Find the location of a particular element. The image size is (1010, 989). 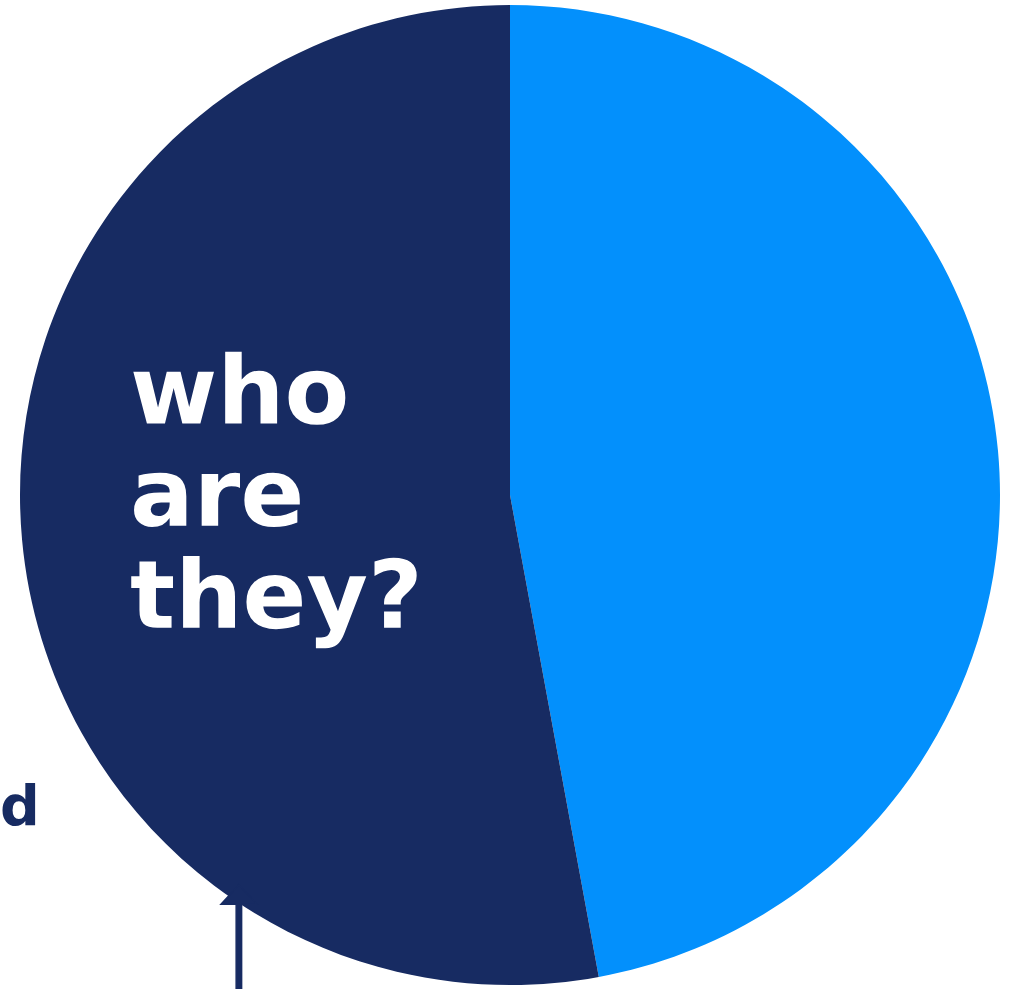

text: who are they? is located at coordinates (274, 500).